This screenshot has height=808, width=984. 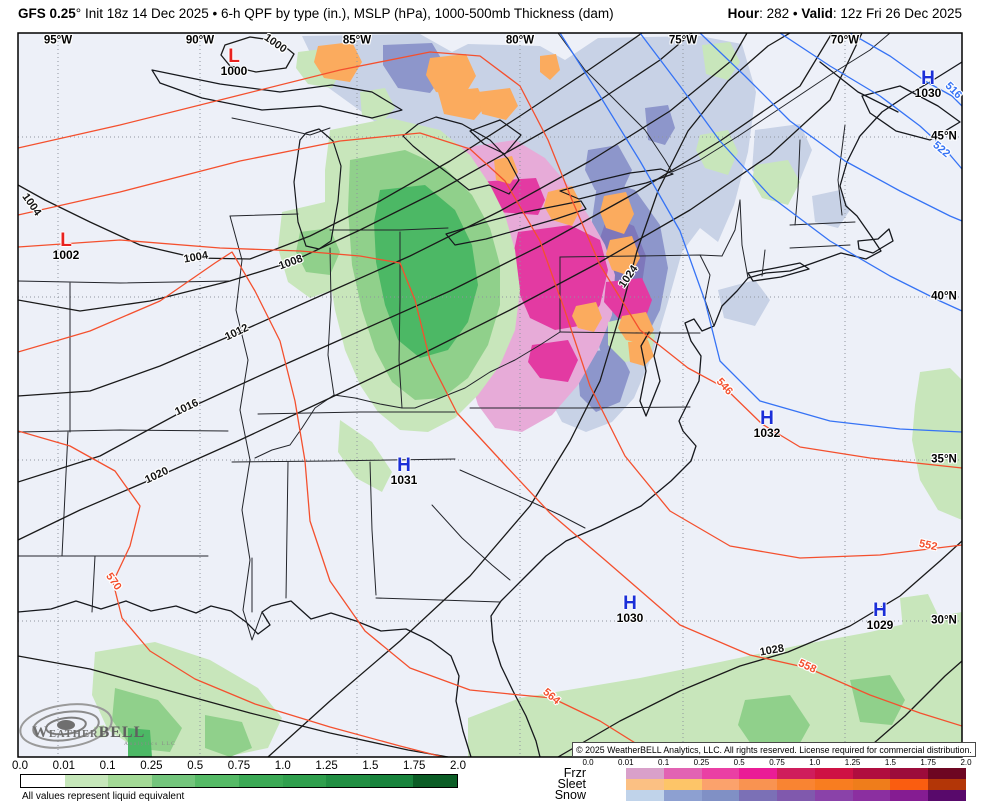 What do you see at coordinates (890, 762) in the screenshot?
I see `ptype-tick: 1.5` at bounding box center [890, 762].